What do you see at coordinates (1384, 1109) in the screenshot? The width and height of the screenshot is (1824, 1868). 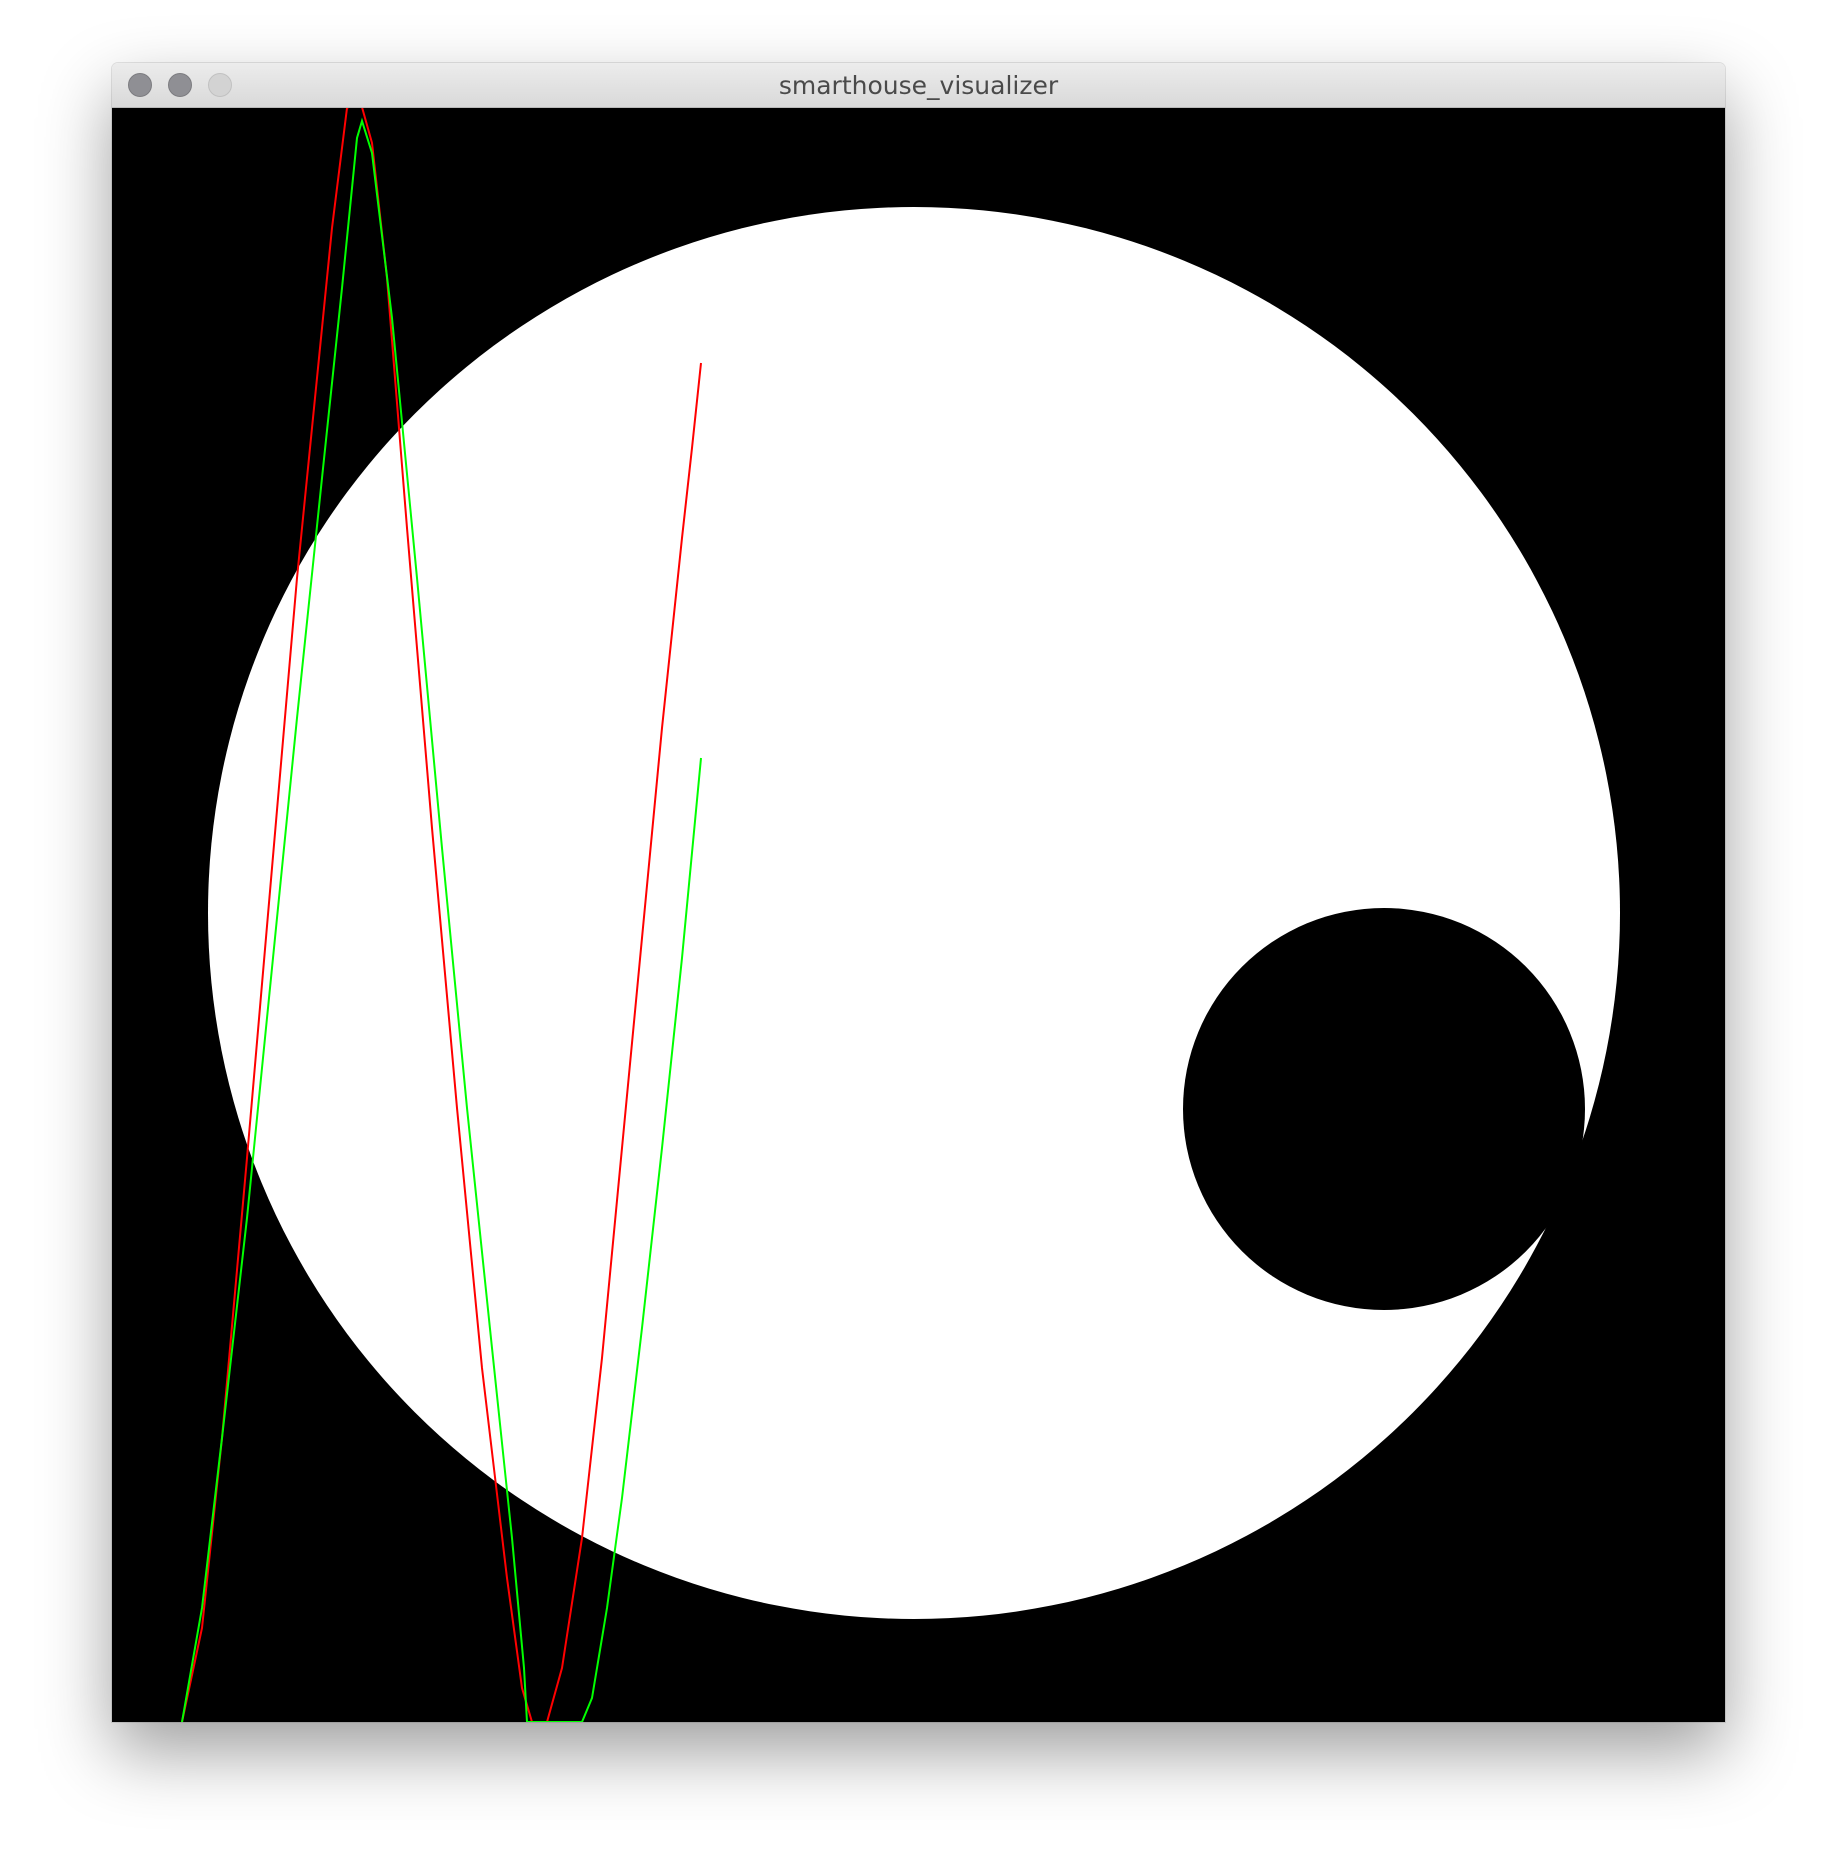 I see `small-black-circle` at bounding box center [1384, 1109].